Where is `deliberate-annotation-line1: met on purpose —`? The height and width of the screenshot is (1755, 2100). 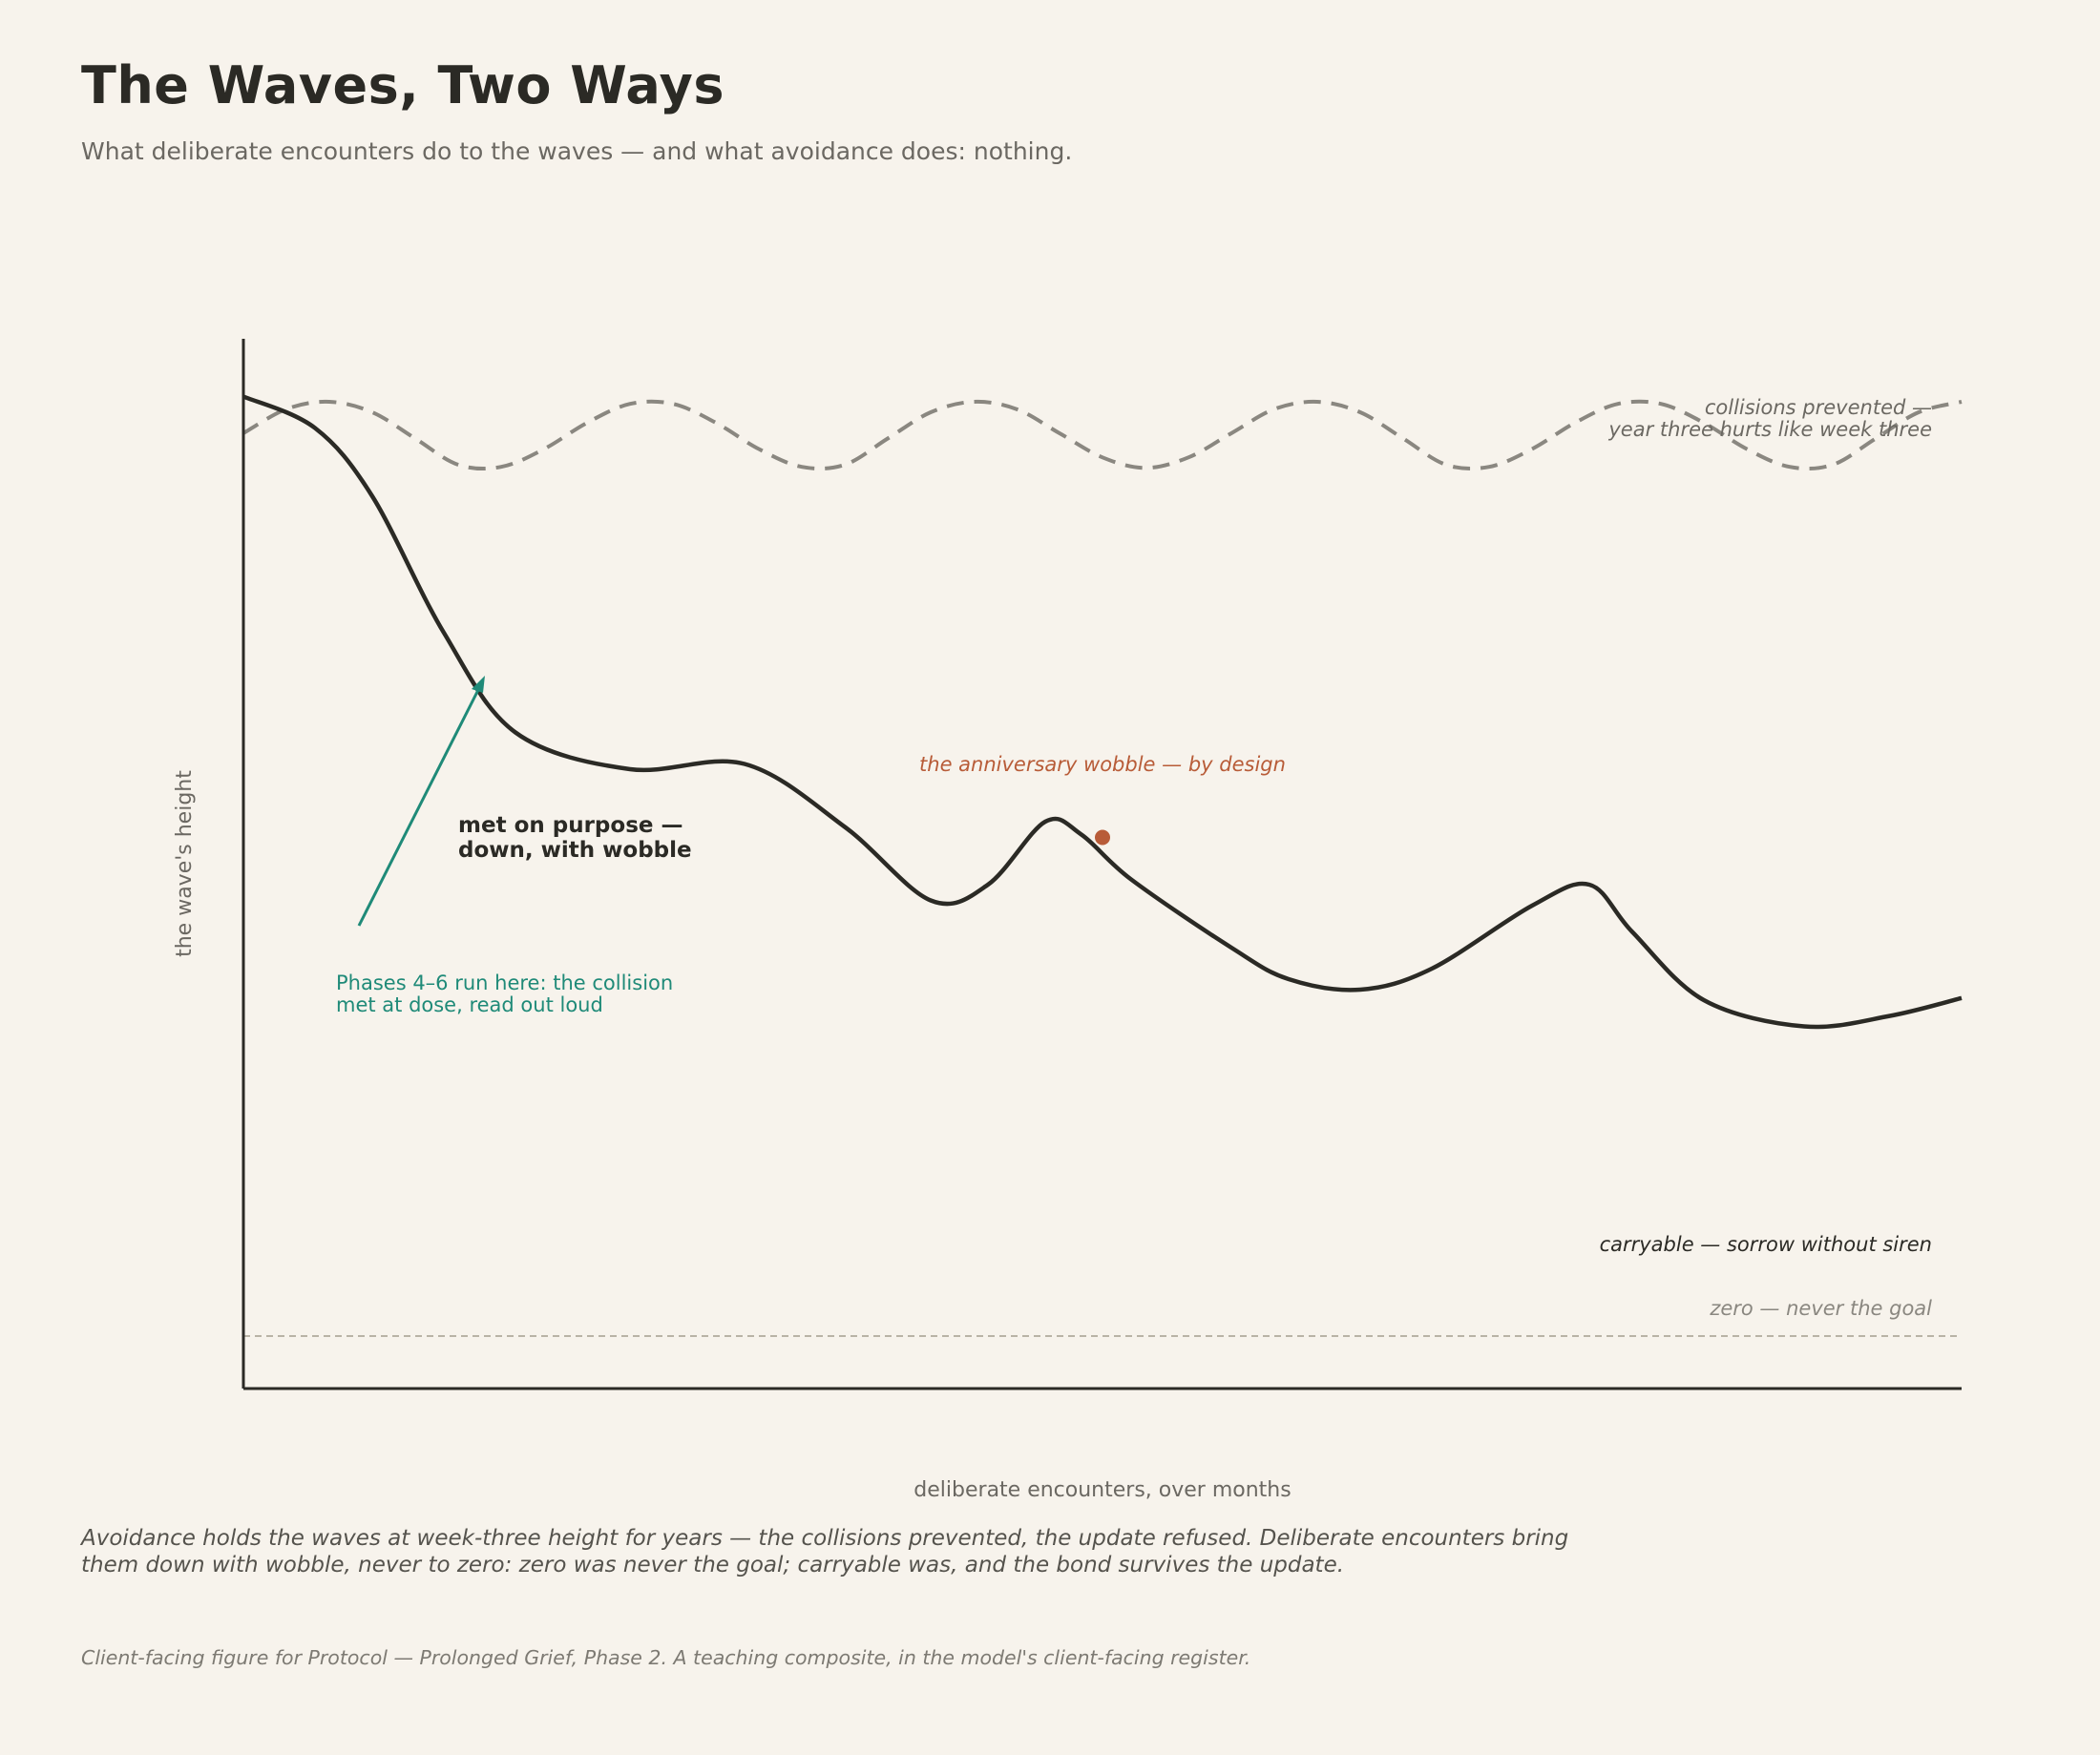
deliberate-annotation-line1: met on purpose — is located at coordinates (571, 825).